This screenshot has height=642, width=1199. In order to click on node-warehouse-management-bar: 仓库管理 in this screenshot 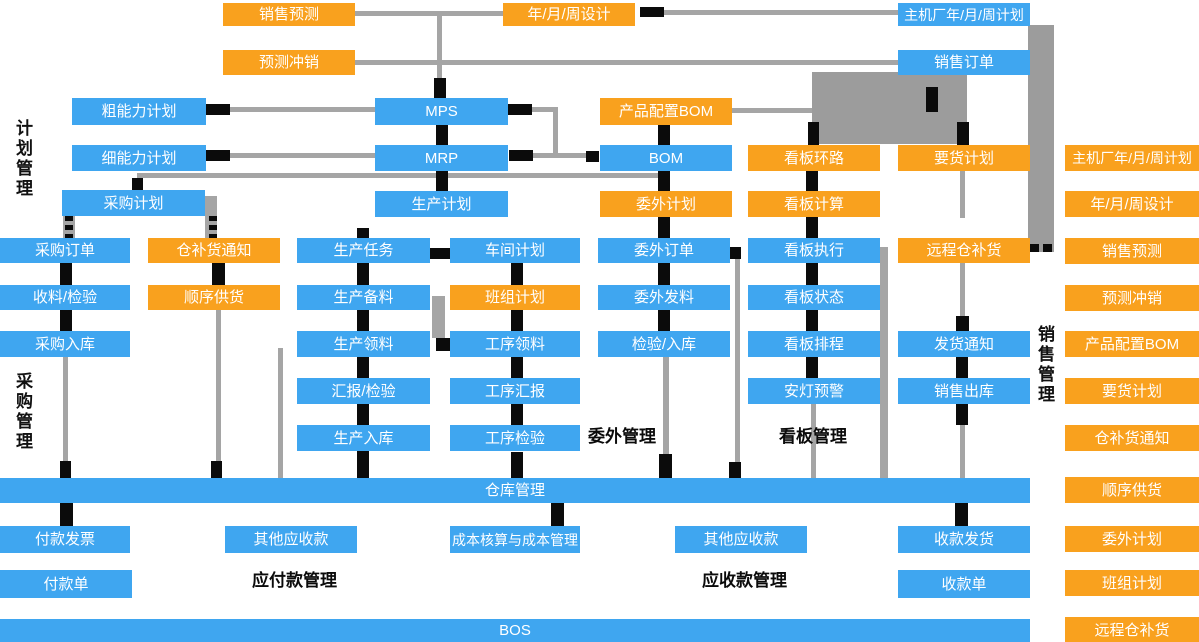, I will do `click(515, 490)`.